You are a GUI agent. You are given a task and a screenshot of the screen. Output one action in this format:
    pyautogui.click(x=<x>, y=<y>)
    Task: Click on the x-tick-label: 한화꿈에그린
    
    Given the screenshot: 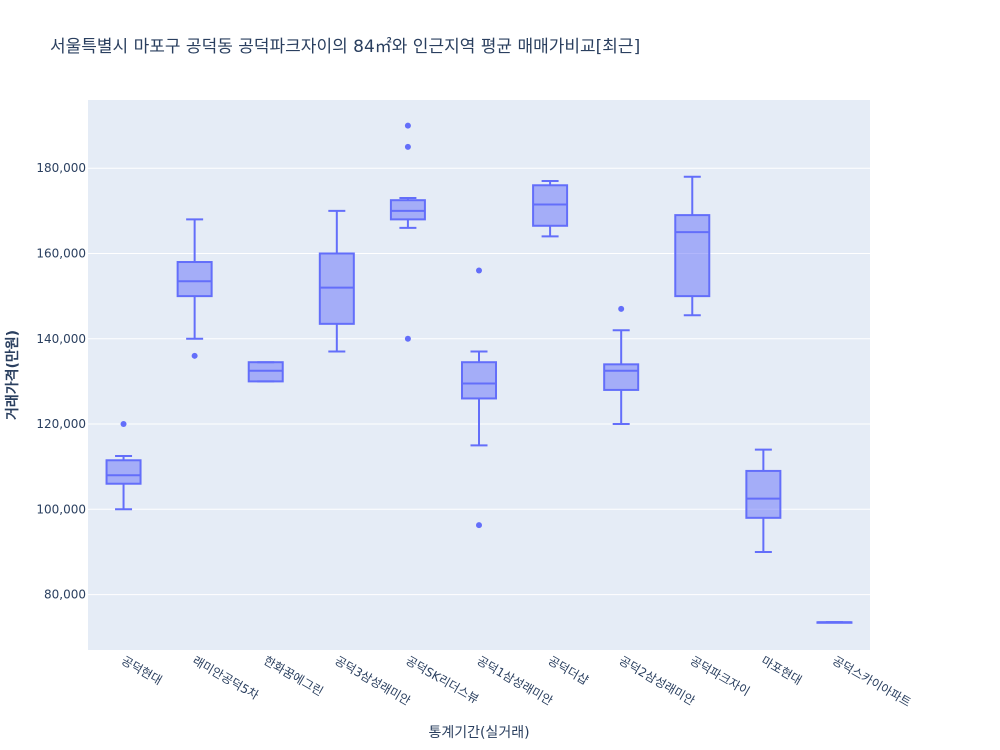 What is the action you would take?
    pyautogui.click(x=293, y=675)
    